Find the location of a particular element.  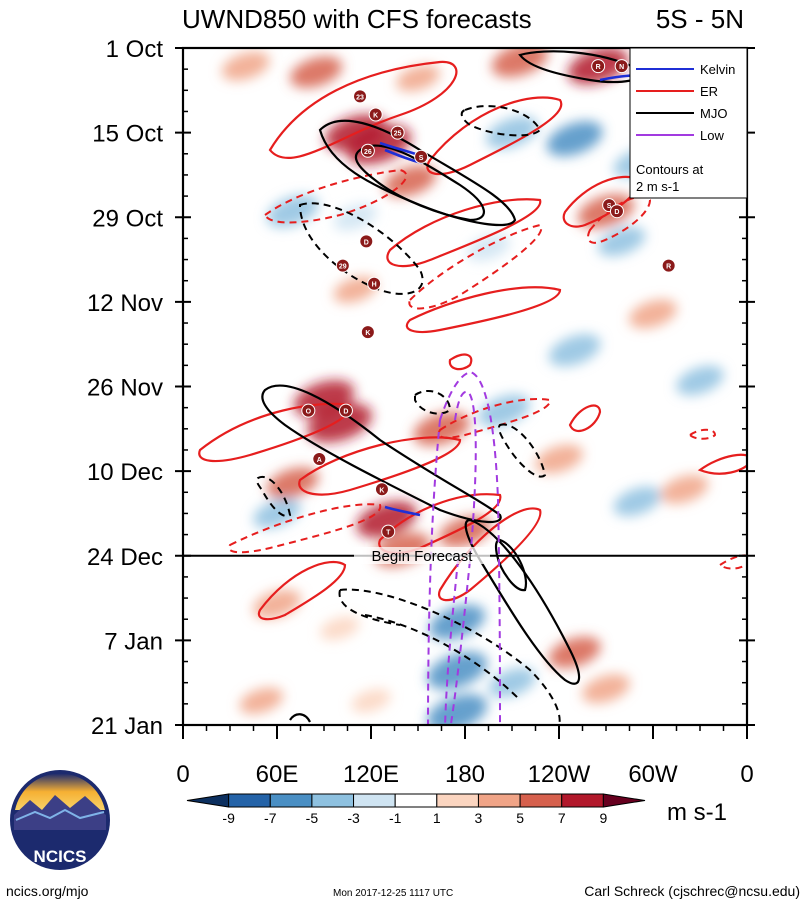

colorbar-tick-label: -9 is located at coordinates (228, 818).